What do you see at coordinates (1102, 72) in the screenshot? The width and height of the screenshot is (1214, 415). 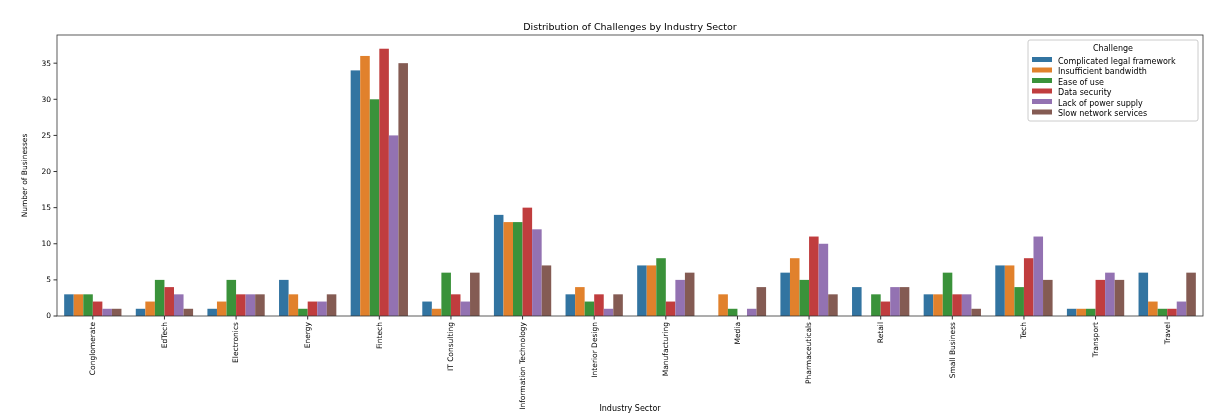 I see `legend-label: Insufficient bandwidth` at bounding box center [1102, 72].